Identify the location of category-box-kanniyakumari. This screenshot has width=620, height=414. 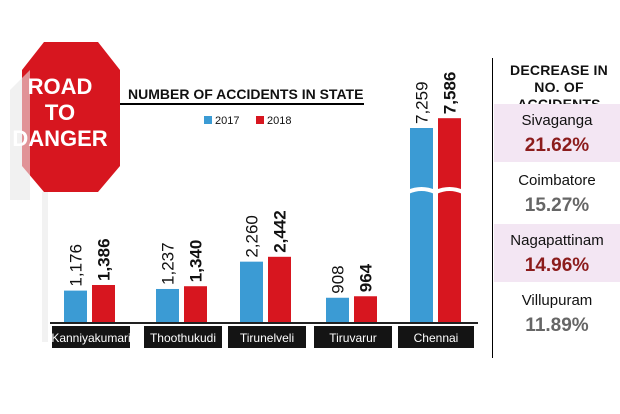
(91, 337).